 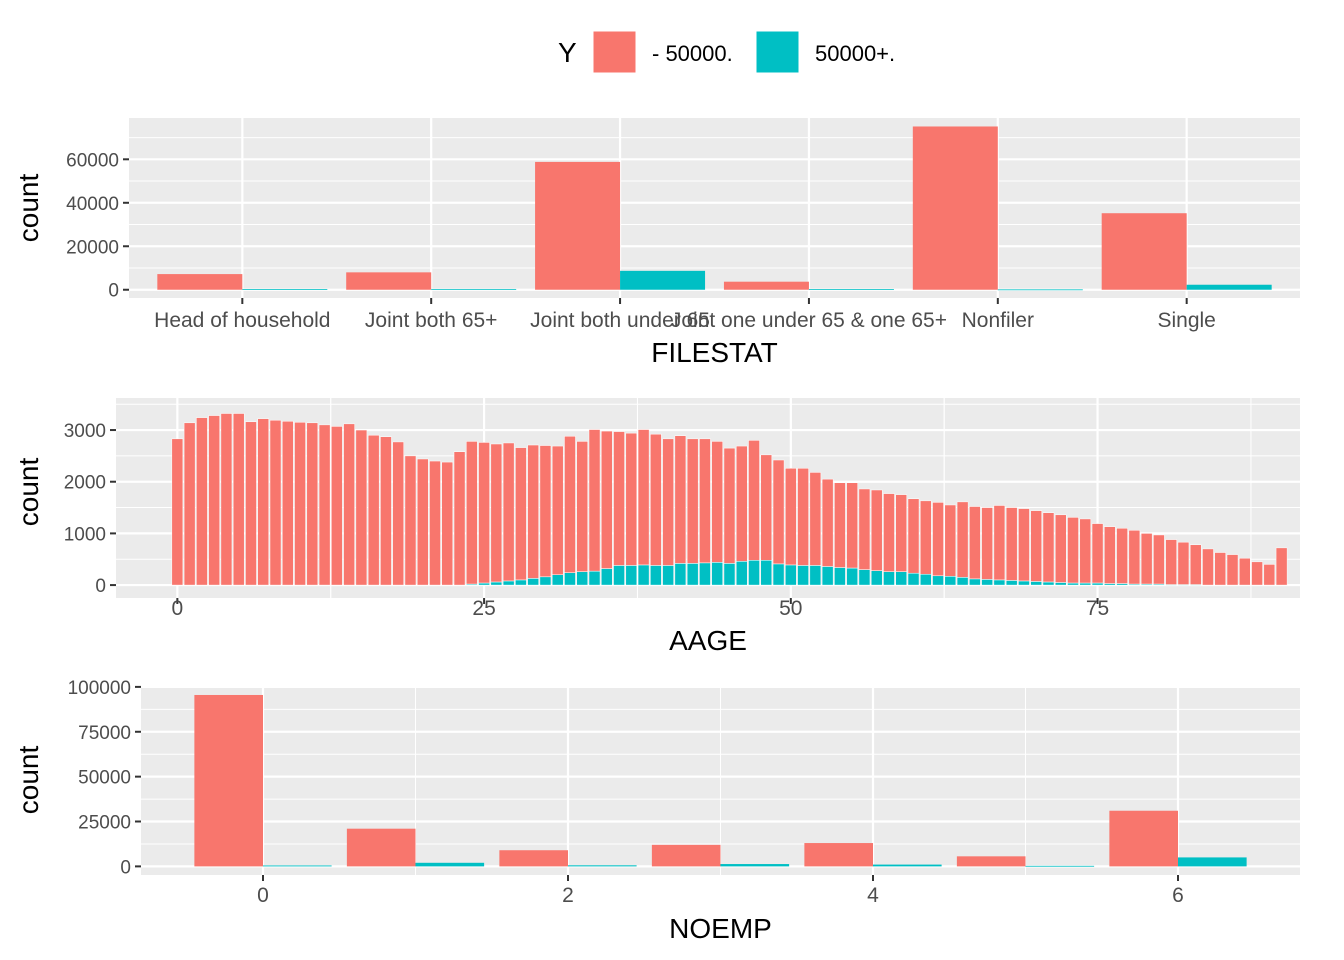 What do you see at coordinates (720, 928) in the screenshot?
I see `x-axis-title: NOEMP` at bounding box center [720, 928].